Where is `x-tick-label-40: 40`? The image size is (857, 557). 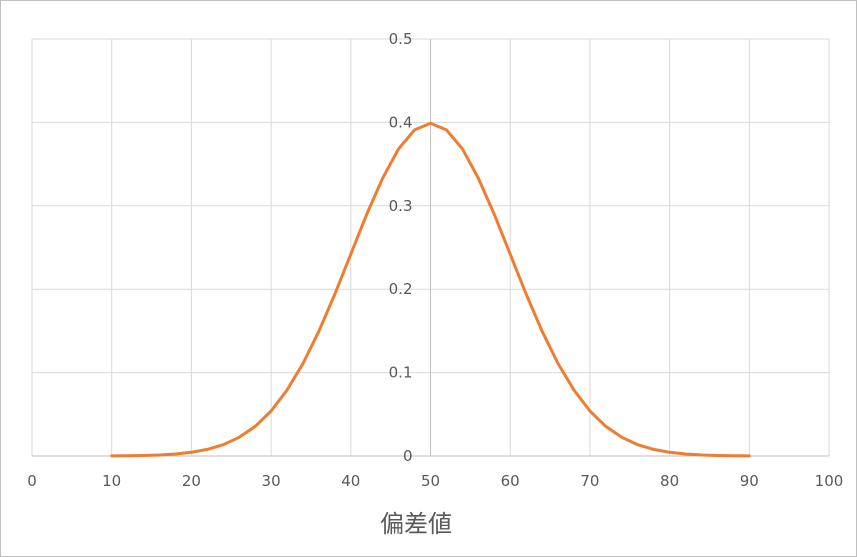 x-tick-label-40: 40 is located at coordinates (350, 481).